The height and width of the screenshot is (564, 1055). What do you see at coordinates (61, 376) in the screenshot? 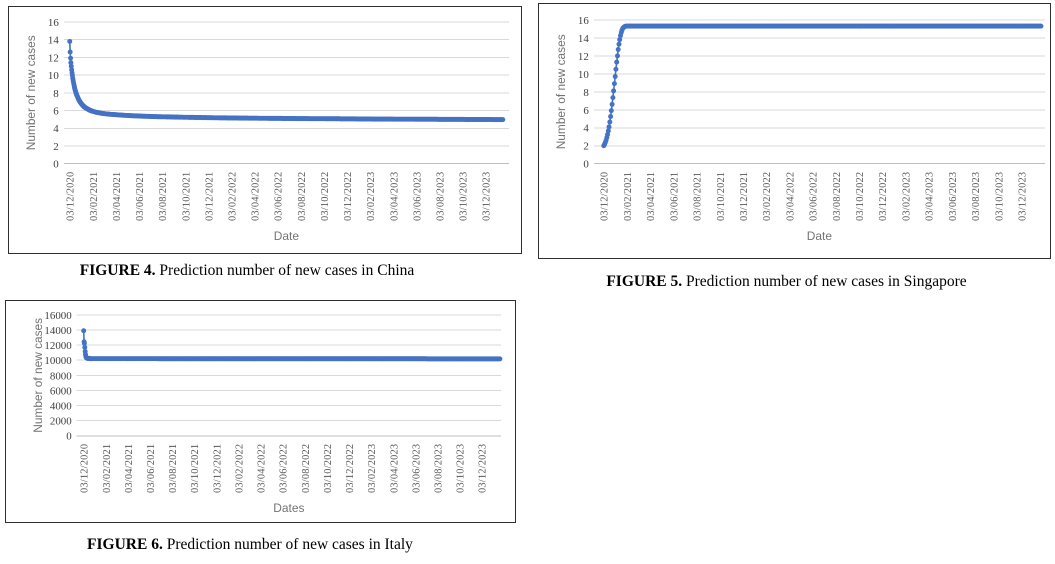
I see `y-tick-label: 8000` at bounding box center [61, 376].